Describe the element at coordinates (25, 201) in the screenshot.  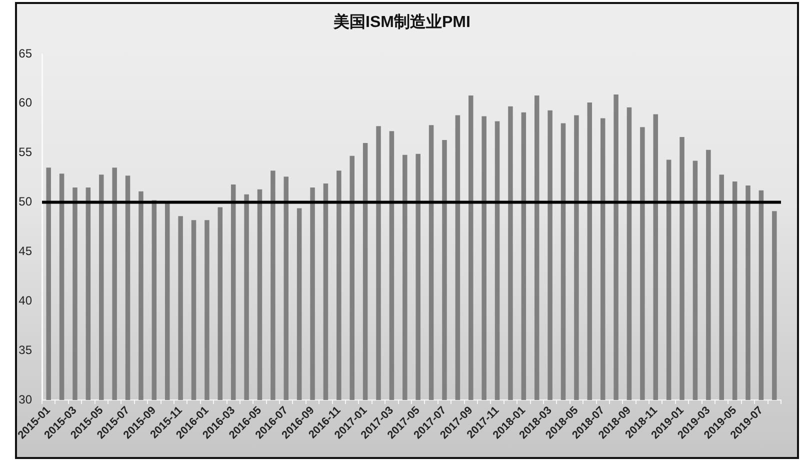
I see `y-tick-label: 50` at that location.